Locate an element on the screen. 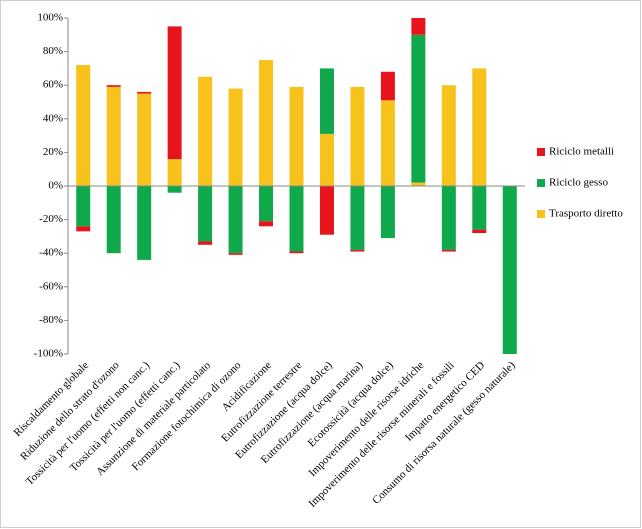 The width and height of the screenshot is (642, 529). y-tick-label: 0% is located at coordinates (55, 186).